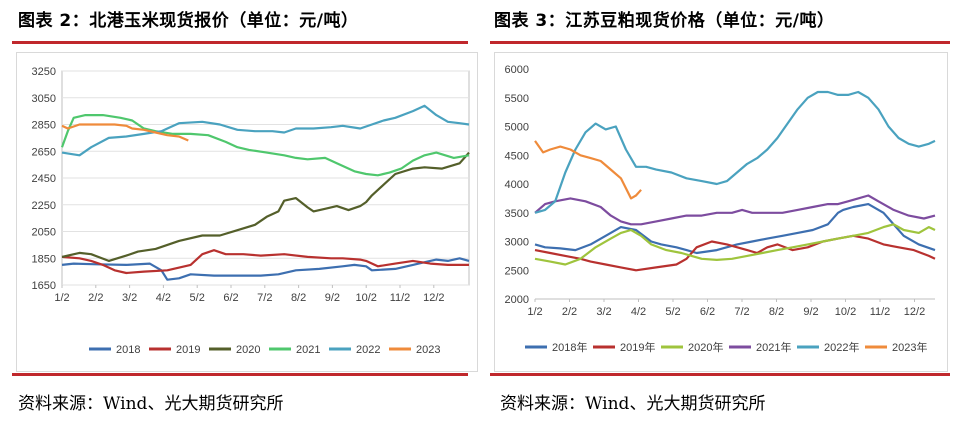 Image resolution: width=972 pixels, height=421 pixels. I want to click on left-source-note: 资料来源：Wind、光大期货研究所, so click(151, 404).